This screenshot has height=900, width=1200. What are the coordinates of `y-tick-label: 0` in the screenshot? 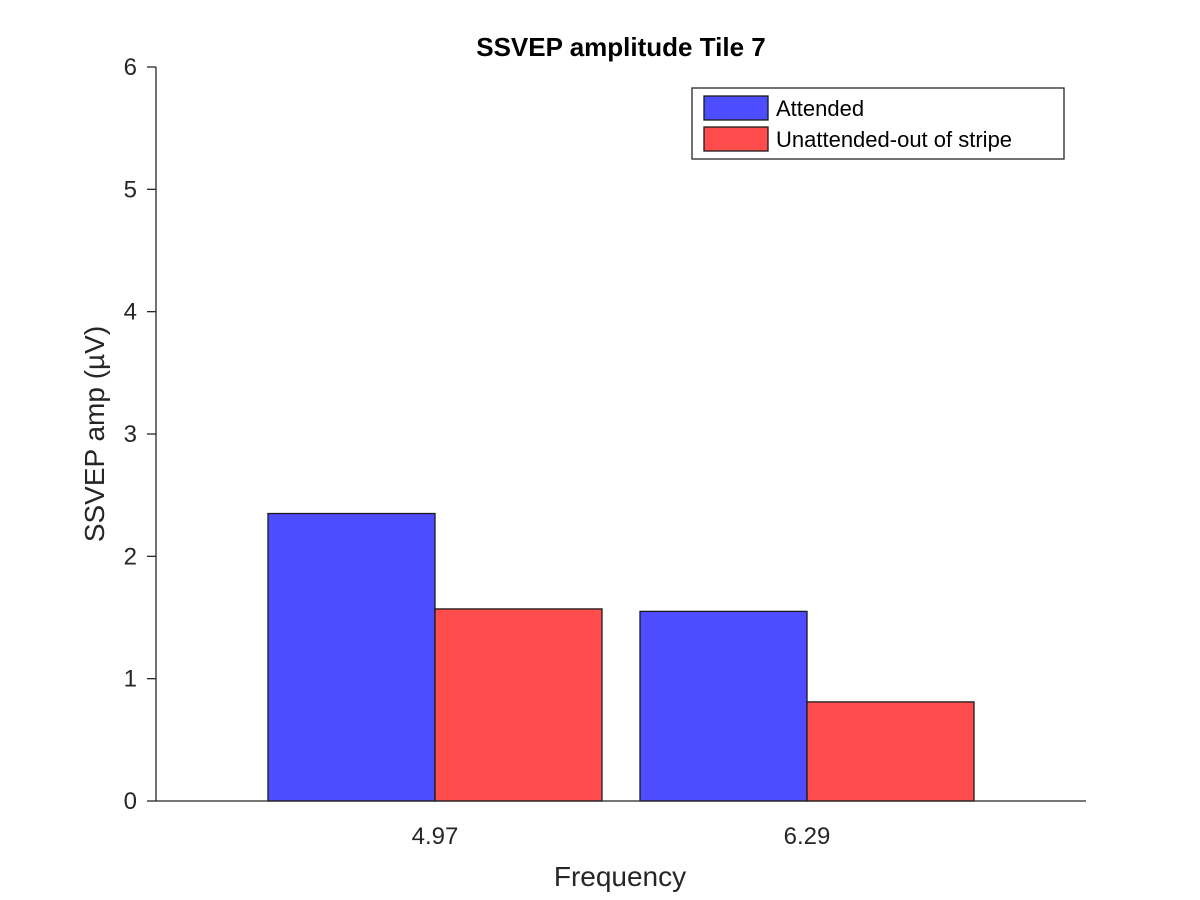 It's located at (130, 801).